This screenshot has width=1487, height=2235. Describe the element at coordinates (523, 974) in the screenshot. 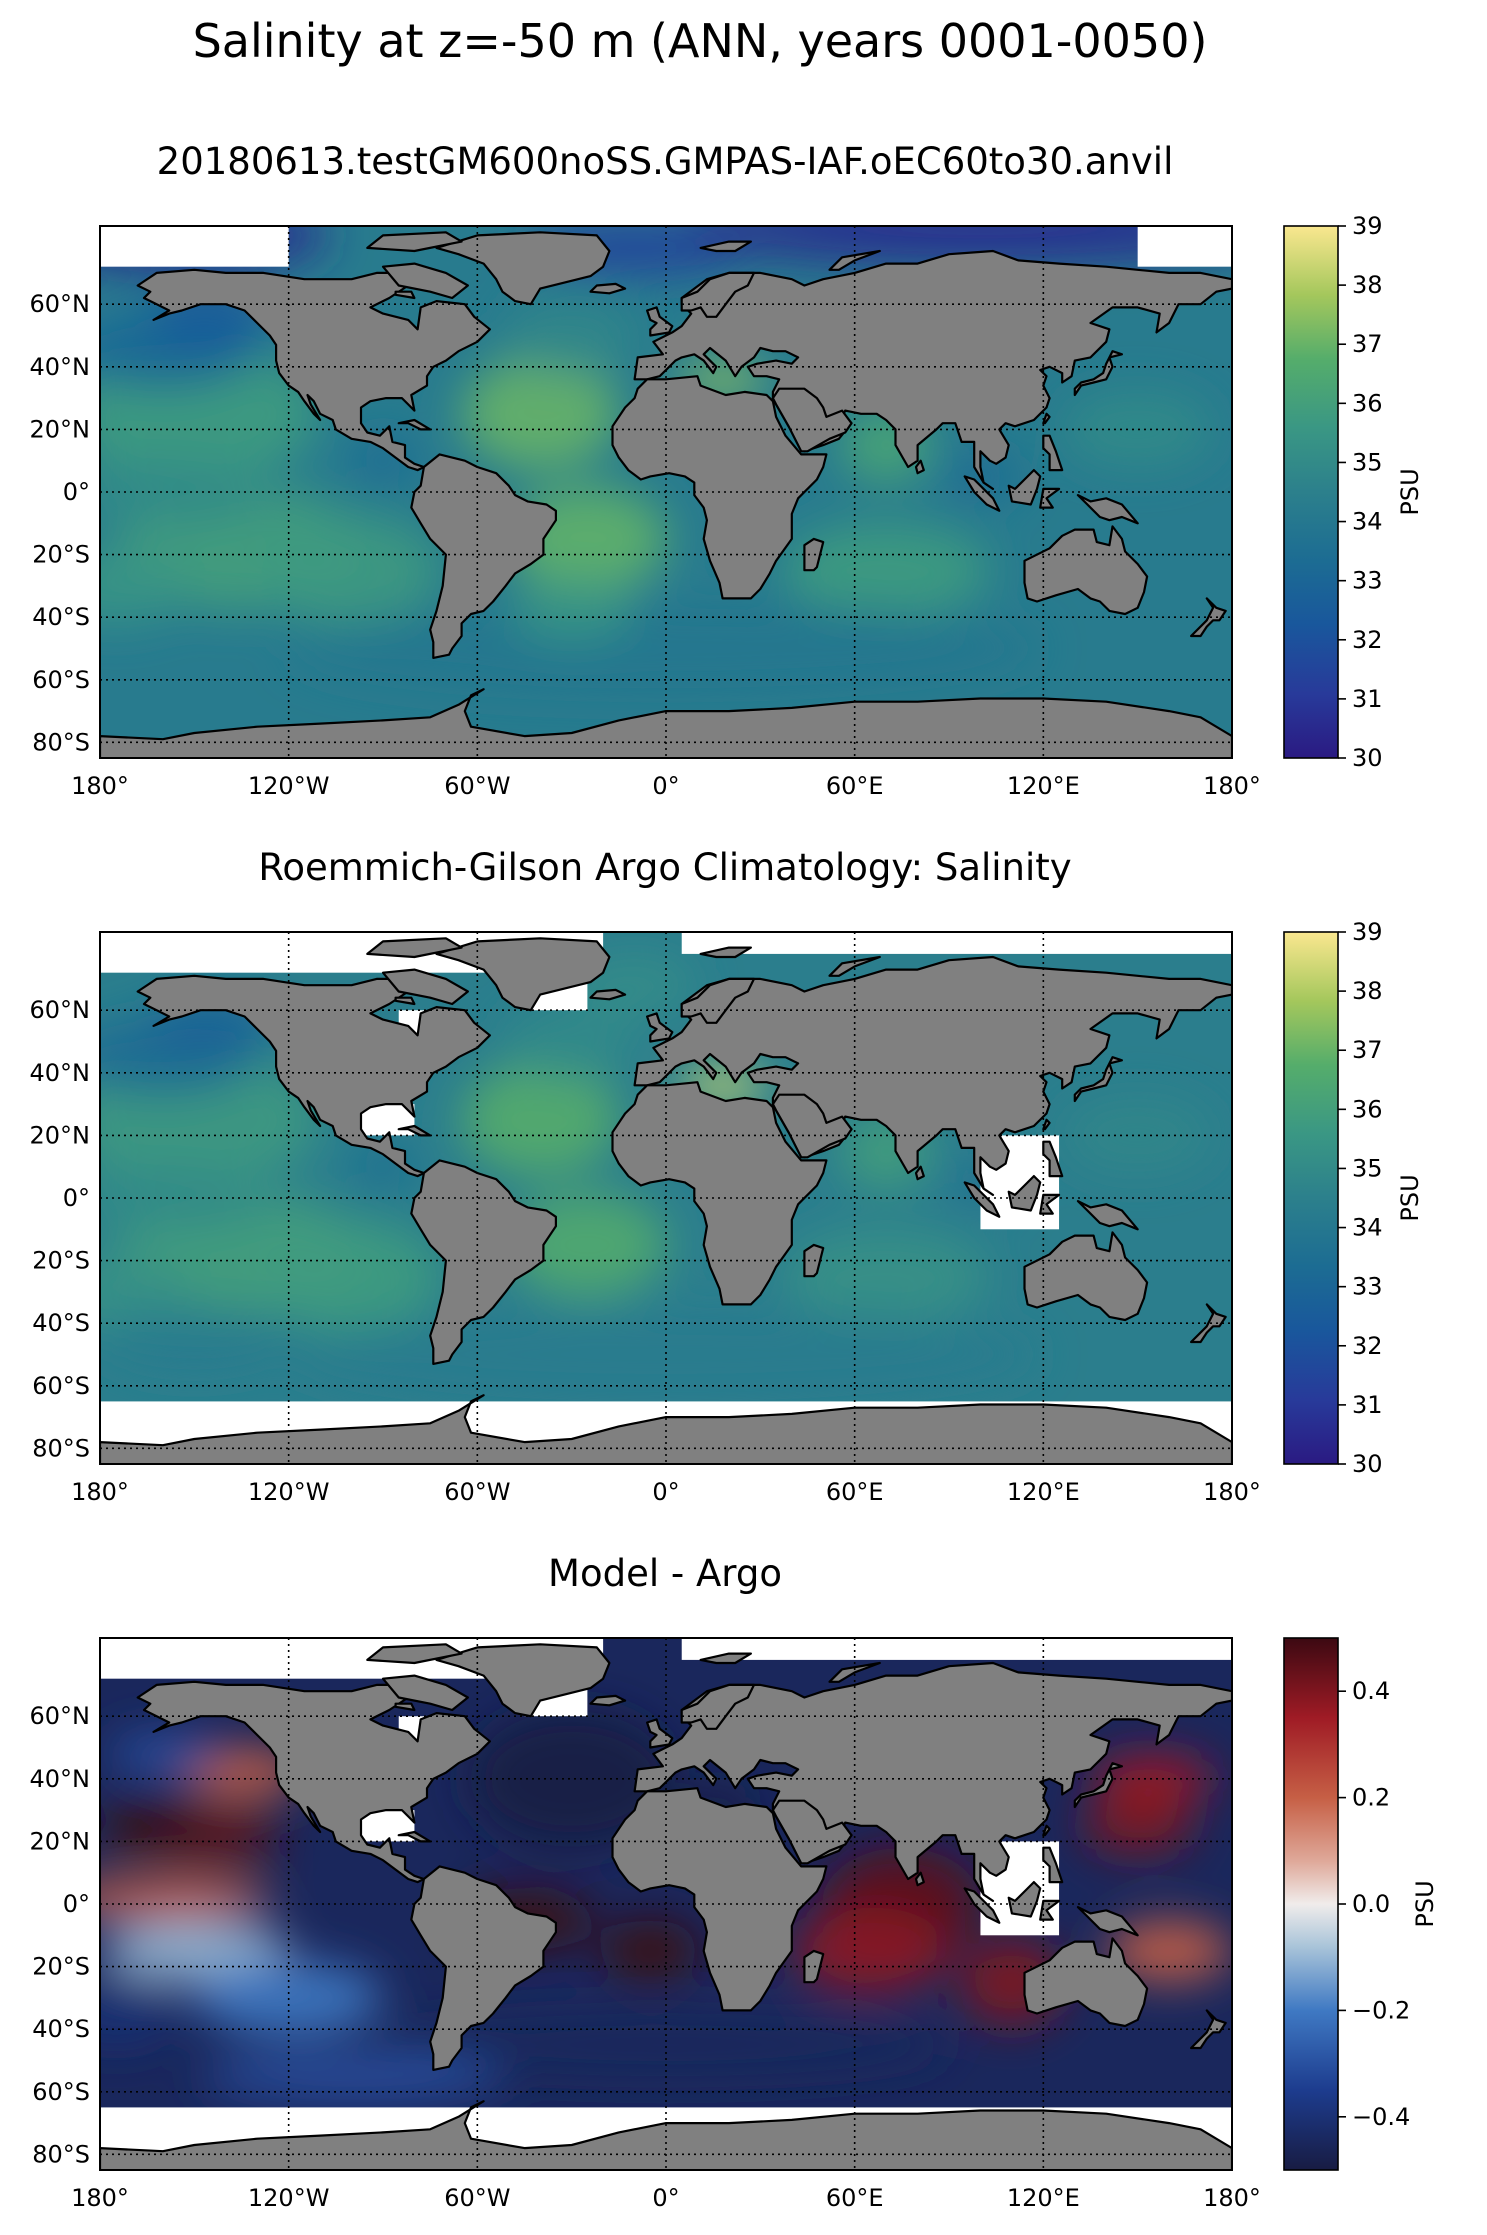

I see `land-greenland` at that location.